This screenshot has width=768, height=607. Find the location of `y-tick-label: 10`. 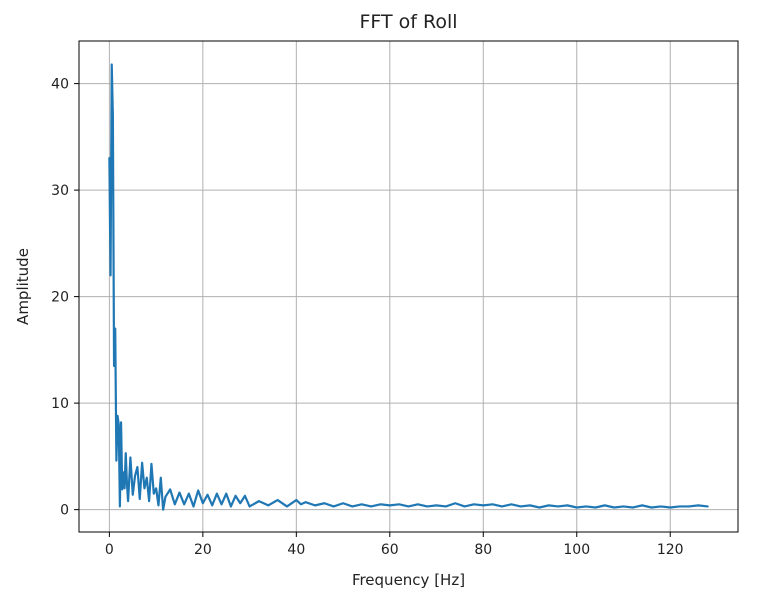

y-tick-label: 10 is located at coordinates (60, 404).